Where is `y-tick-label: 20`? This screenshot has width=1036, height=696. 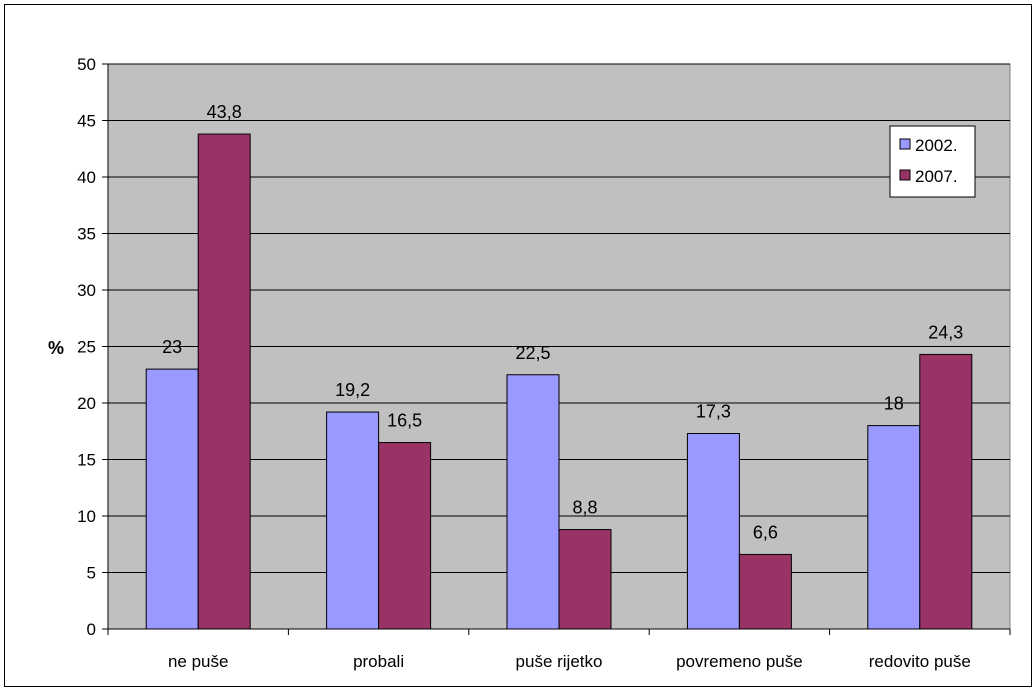
y-tick-label: 20 is located at coordinates (86, 403).